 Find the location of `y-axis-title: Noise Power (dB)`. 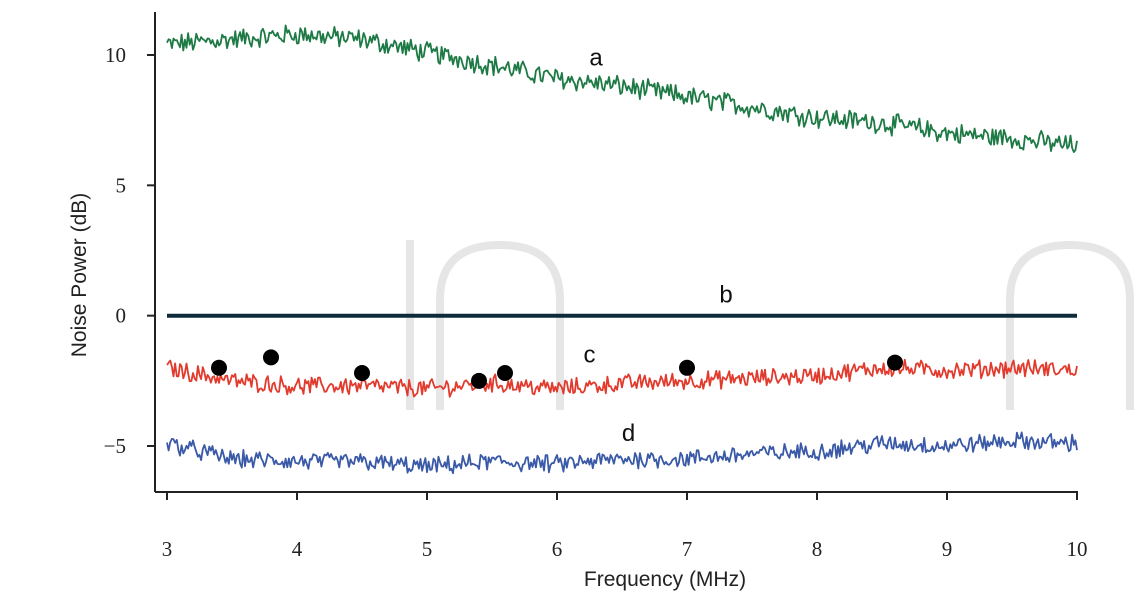

y-axis-title: Noise Power (dB) is located at coordinates (79, 275).